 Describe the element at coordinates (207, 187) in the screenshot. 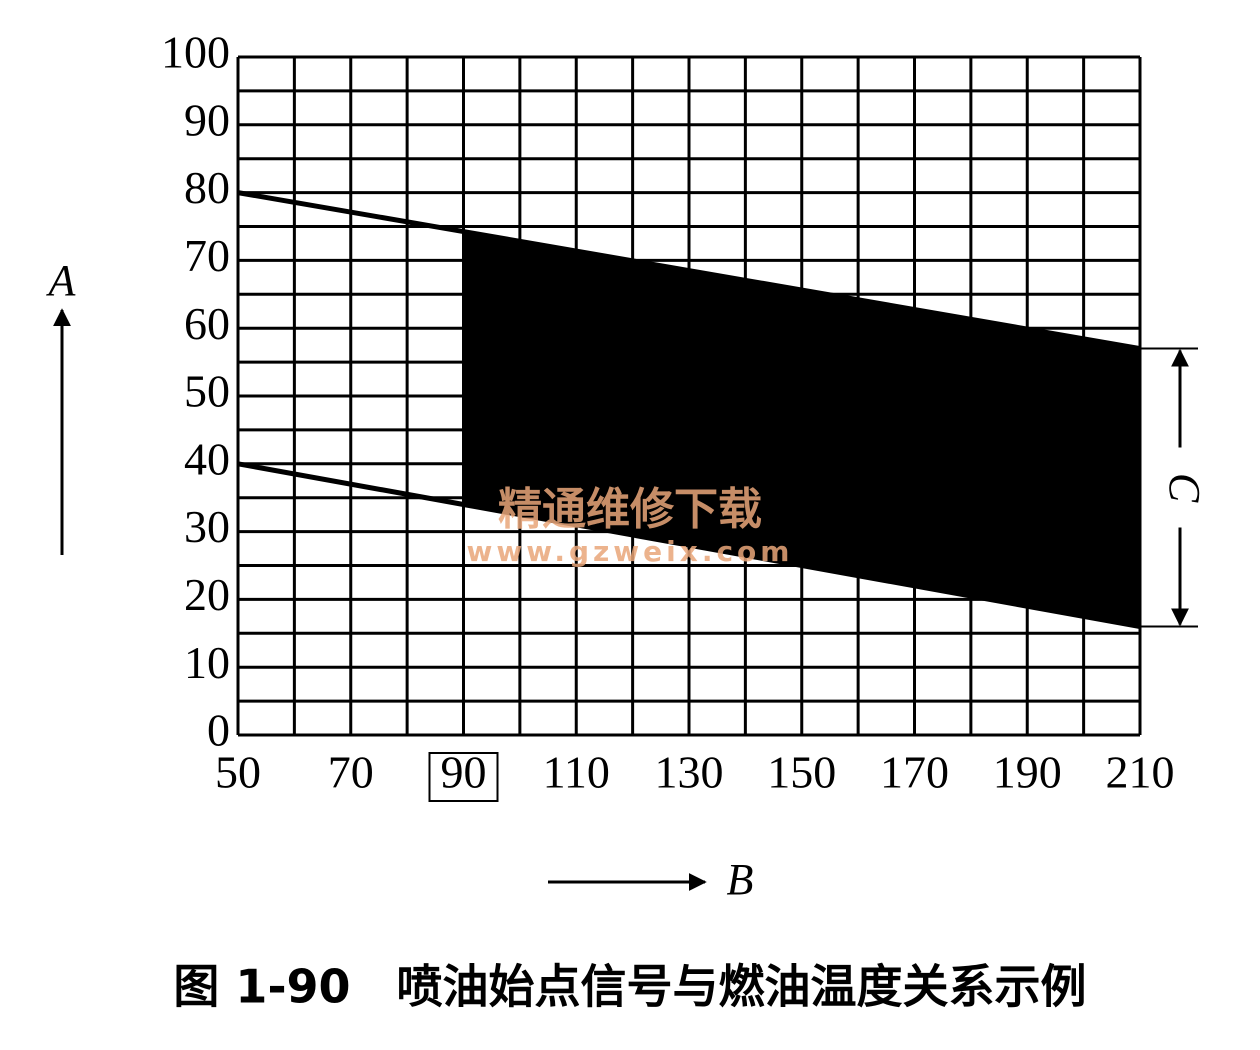

I see `y-tick-label: 80` at that location.